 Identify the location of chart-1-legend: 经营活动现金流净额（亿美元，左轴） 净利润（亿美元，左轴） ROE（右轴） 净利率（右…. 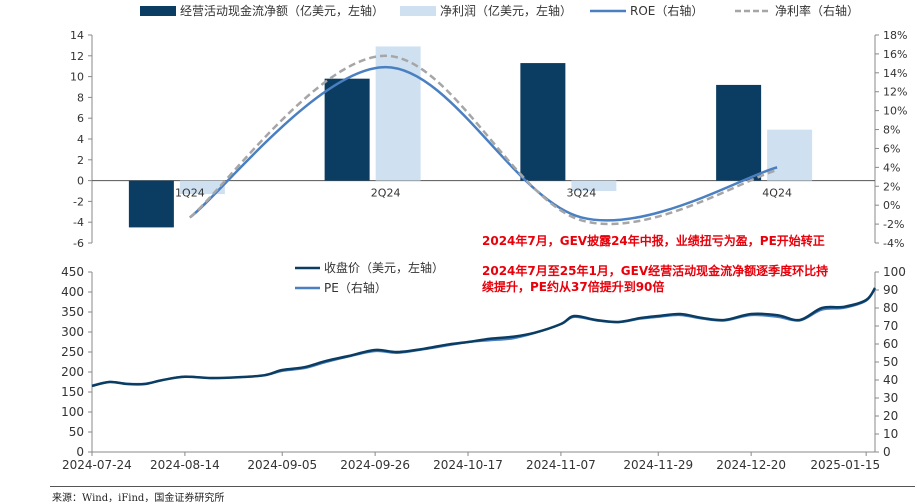
(499, 10).